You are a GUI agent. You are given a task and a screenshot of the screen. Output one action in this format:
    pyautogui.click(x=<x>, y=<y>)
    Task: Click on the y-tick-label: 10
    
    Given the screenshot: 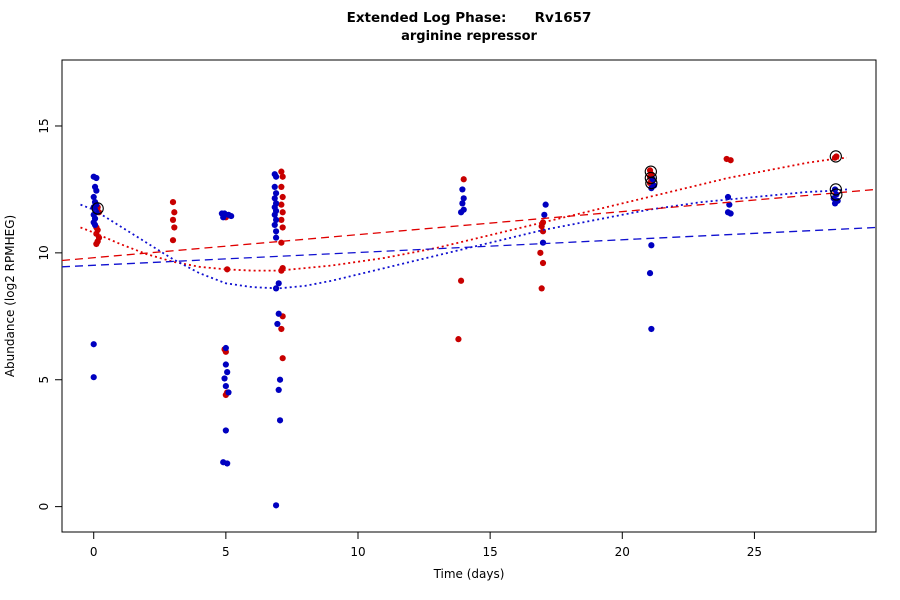 What is the action you would take?
    pyautogui.click(x=44, y=252)
    